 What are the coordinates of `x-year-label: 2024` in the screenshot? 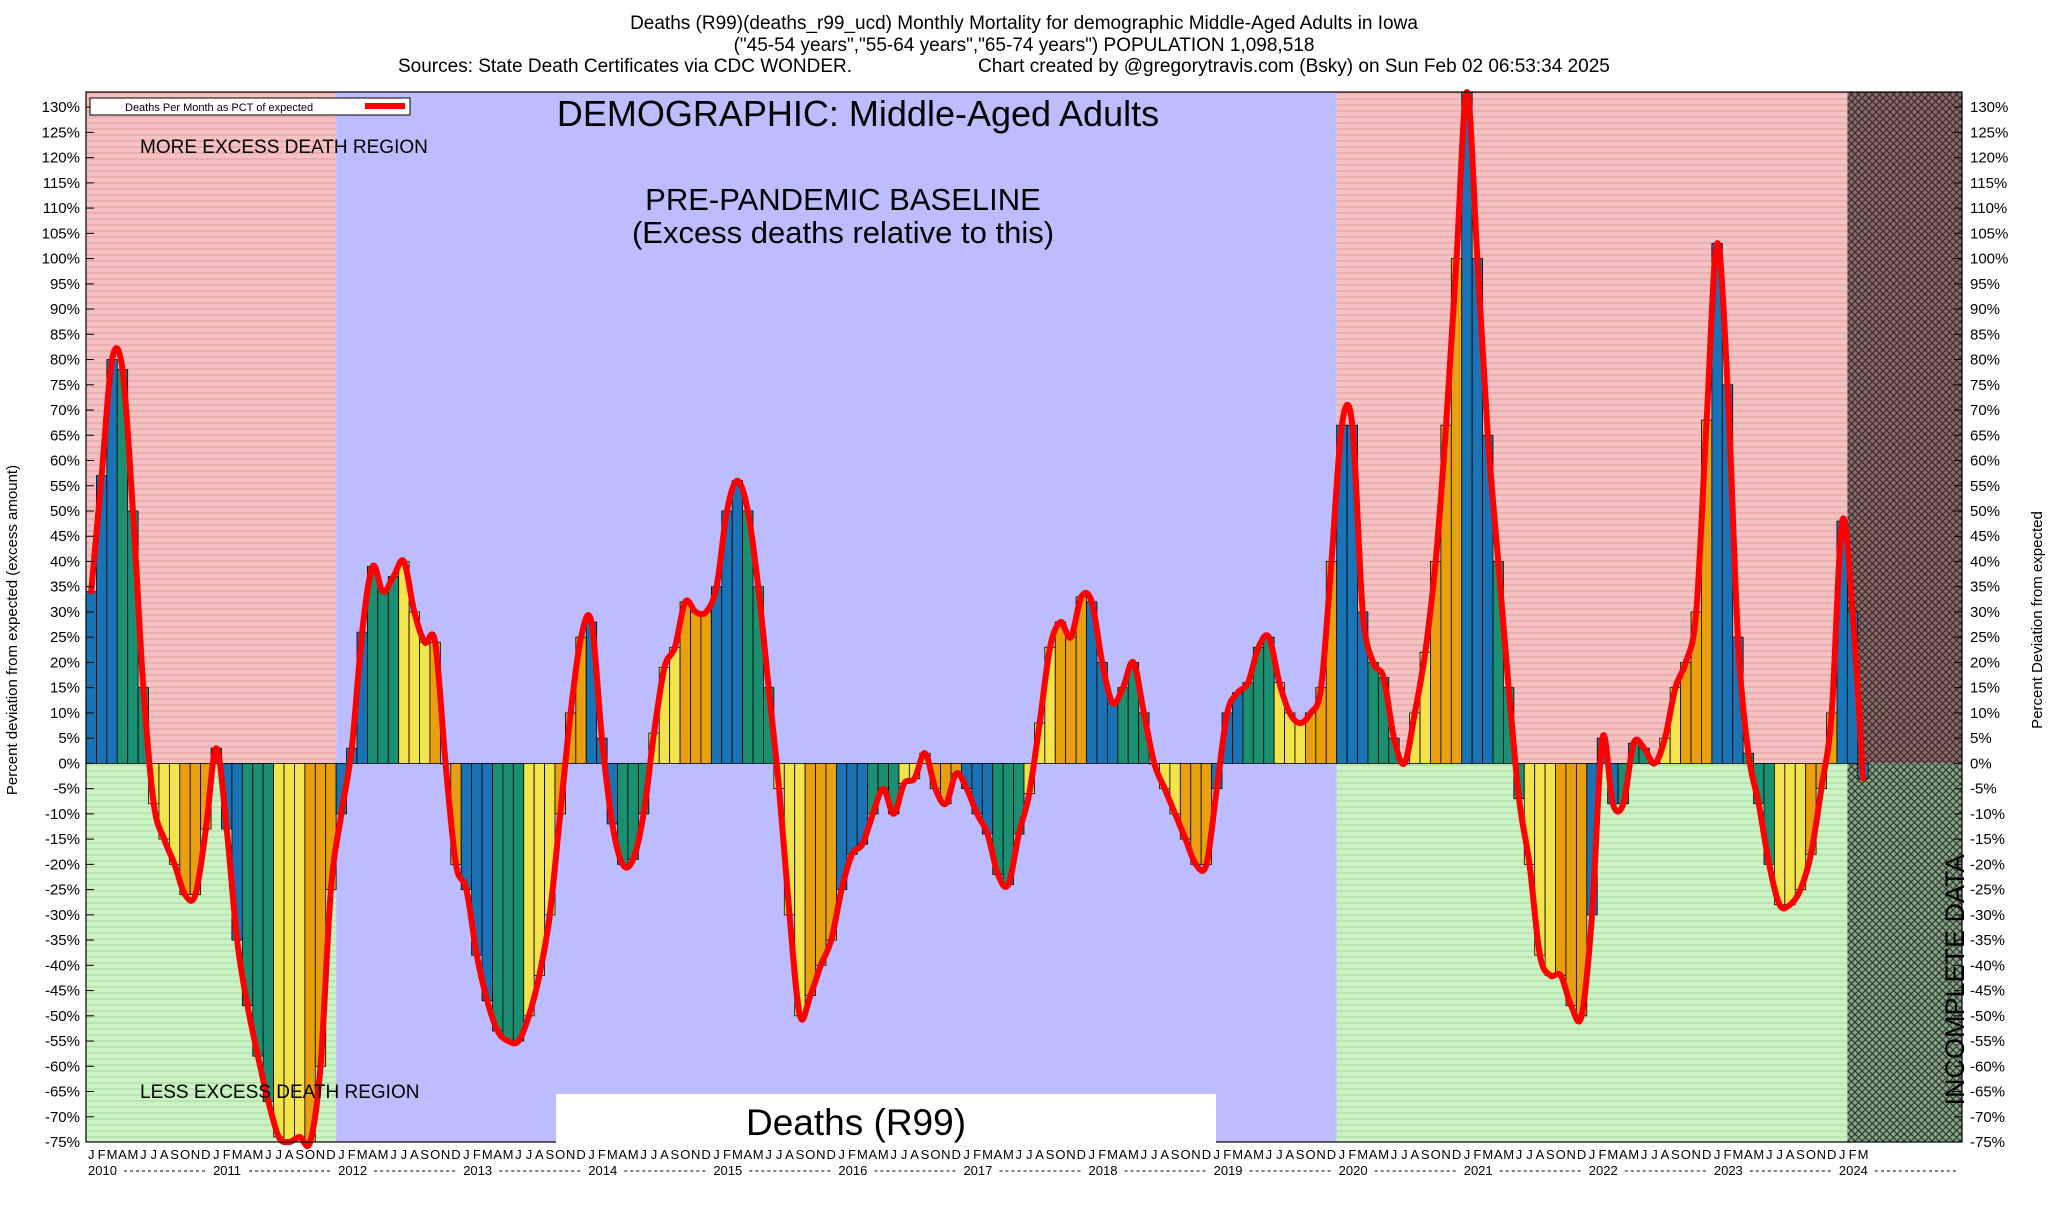 It's located at (1853, 1170).